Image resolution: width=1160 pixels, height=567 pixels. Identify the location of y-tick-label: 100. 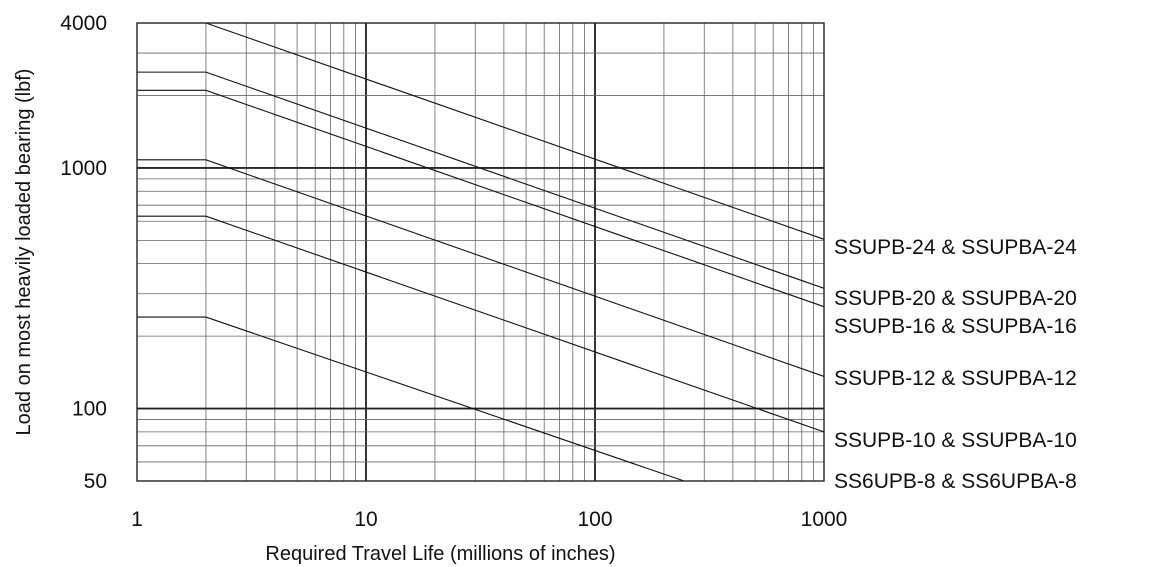
(89, 409).